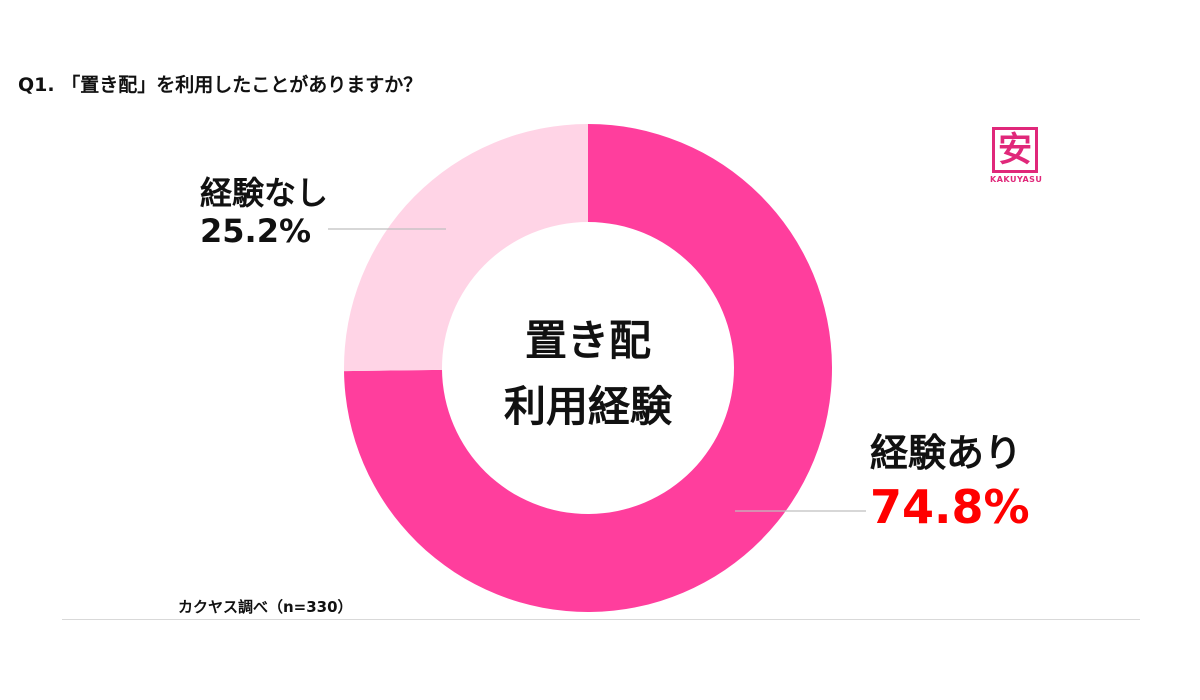  I want to click on donut-slice-no-experience, so click(466, 248).